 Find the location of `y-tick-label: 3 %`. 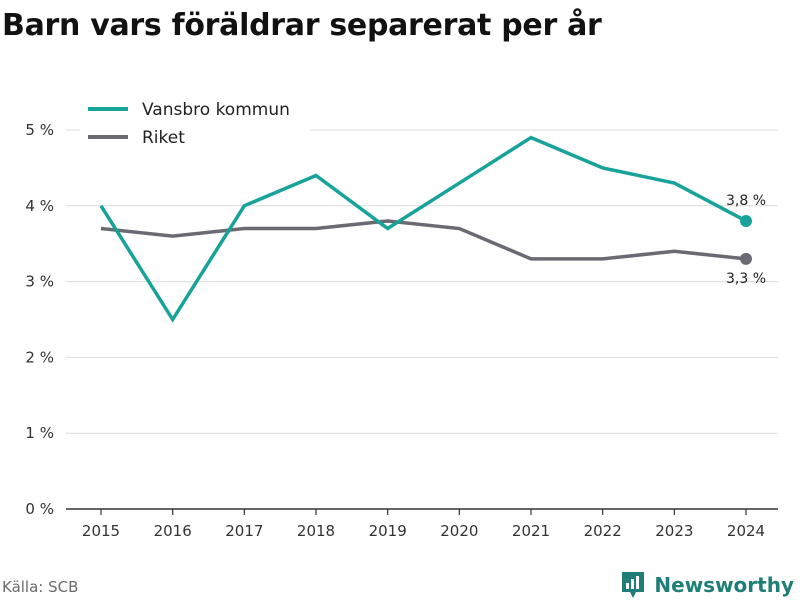

y-tick-label: 3 % is located at coordinates (39, 282).